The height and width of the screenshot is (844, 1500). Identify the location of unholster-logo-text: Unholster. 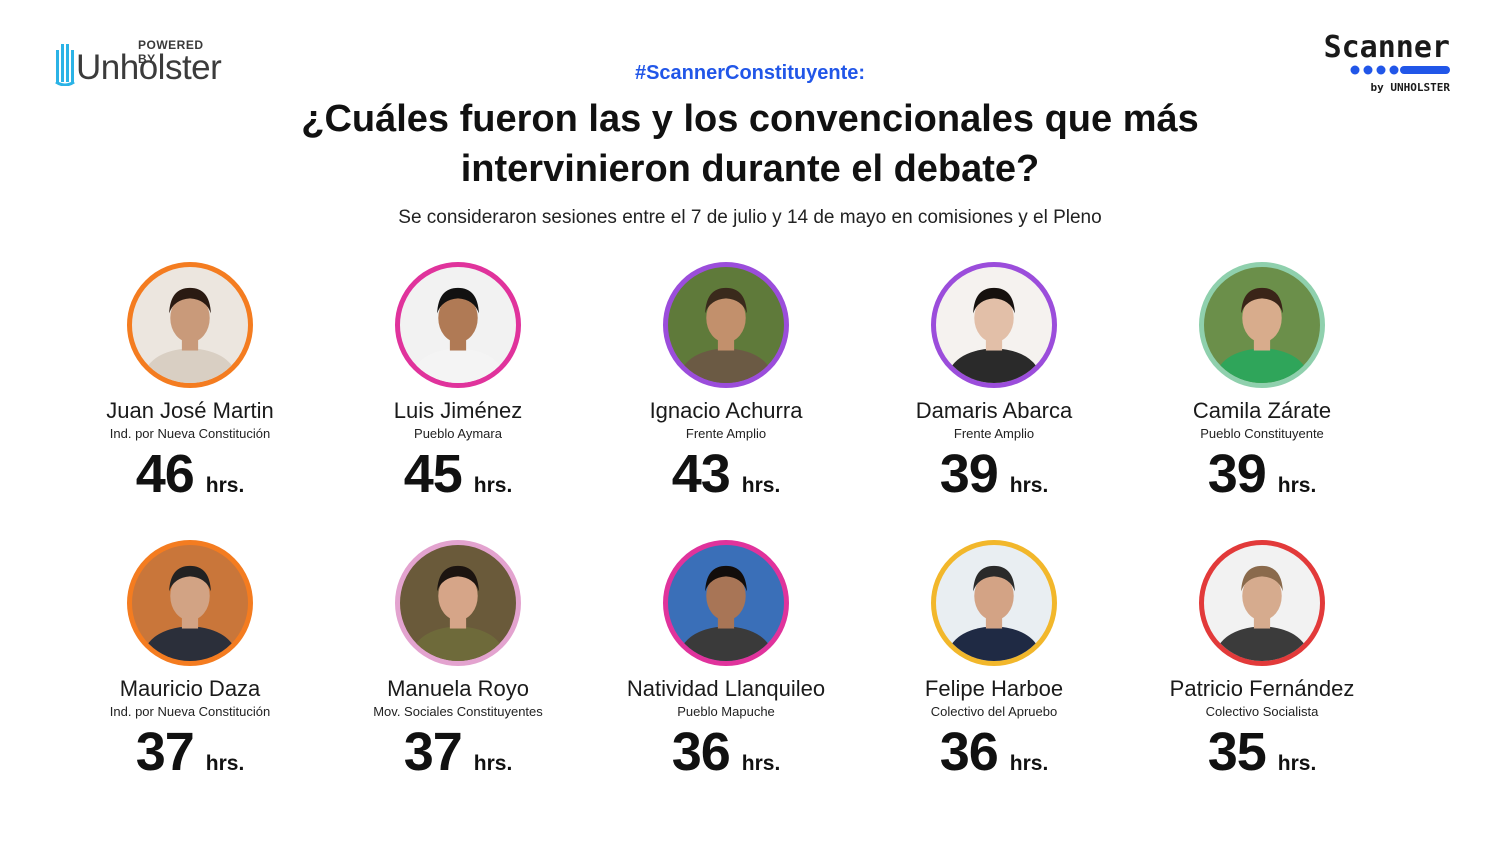
(149, 67).